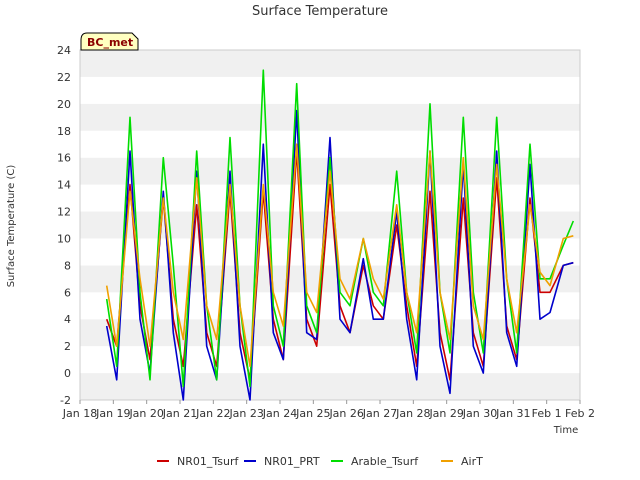 The width and height of the screenshot is (640, 480). What do you see at coordinates (64, 77) in the screenshot?
I see `y-tick-label: 22` at bounding box center [64, 77].